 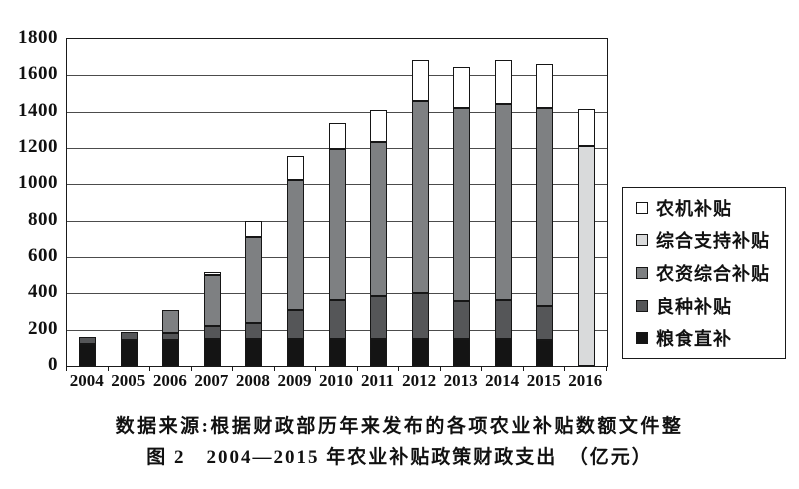 What do you see at coordinates (337, 319) in the screenshot?
I see `bar-segment-2010-良种补贴` at bounding box center [337, 319].